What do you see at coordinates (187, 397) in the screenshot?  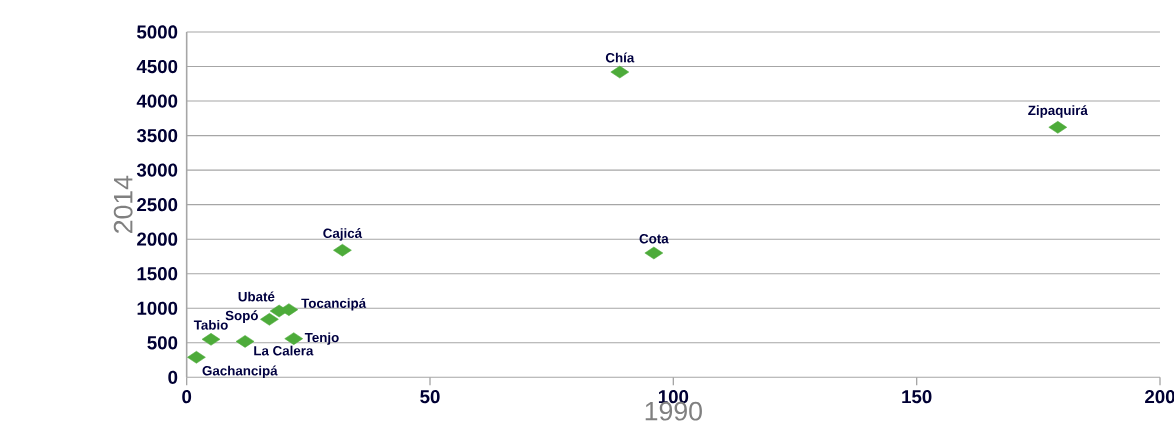 I see `x-tick-label: 0` at bounding box center [187, 397].